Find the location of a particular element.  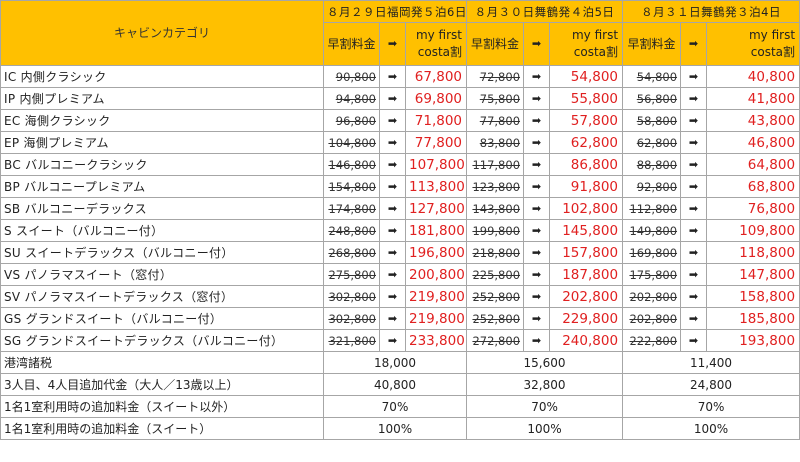

my-first-costa-price: 196,800 is located at coordinates (436, 252).